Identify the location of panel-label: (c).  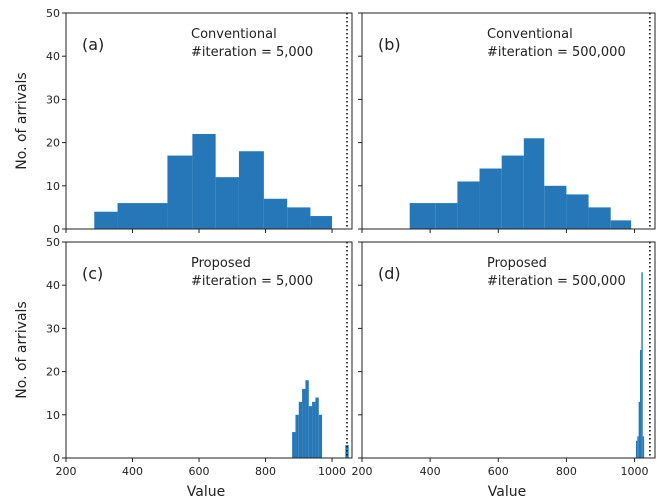
(92, 273).